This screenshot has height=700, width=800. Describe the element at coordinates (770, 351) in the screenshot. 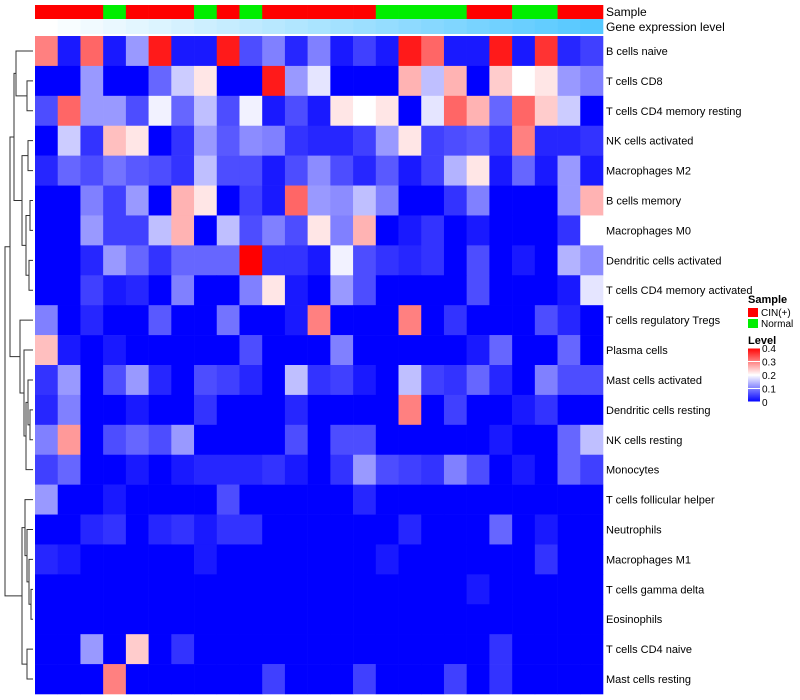

I see `legend: Sample CIN(+) Normal Level 0.4 0.3 0.2 0.1 0` at that location.